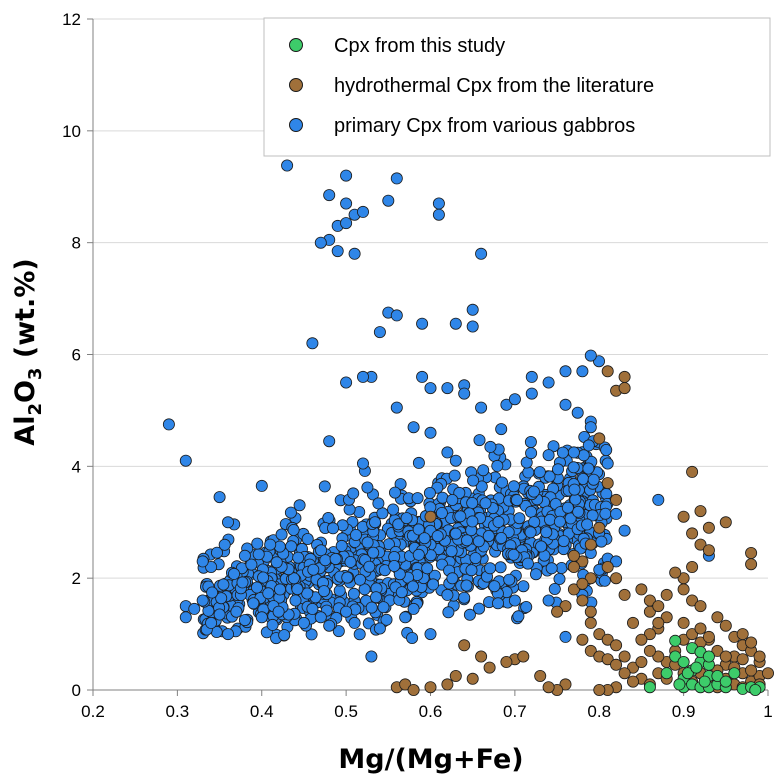 The width and height of the screenshot is (774, 778). Describe the element at coordinates (427, 711) in the screenshot. I see `x-tick-labels: 0.2 0.3 0.4 0.5 0.6 0.7 0.8 0.9 1` at that location.